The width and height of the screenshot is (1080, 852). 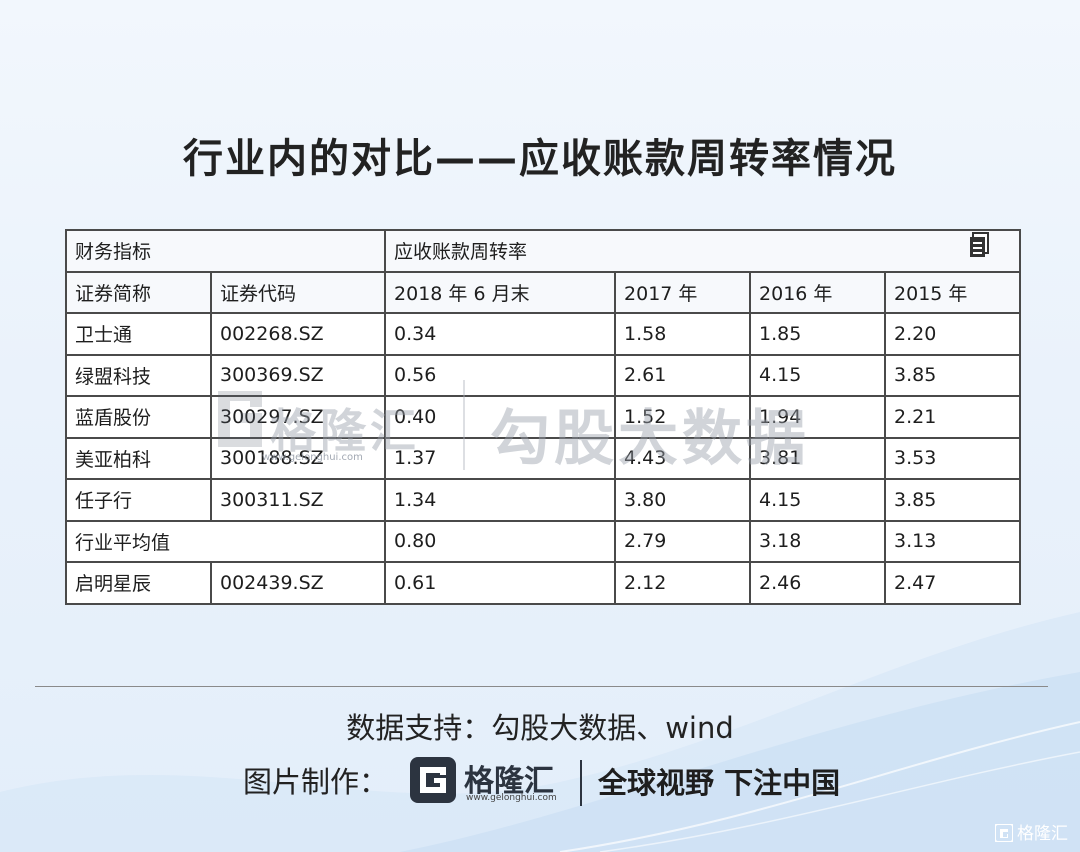 I want to click on value-2015: 3.13, so click(x=953, y=541).